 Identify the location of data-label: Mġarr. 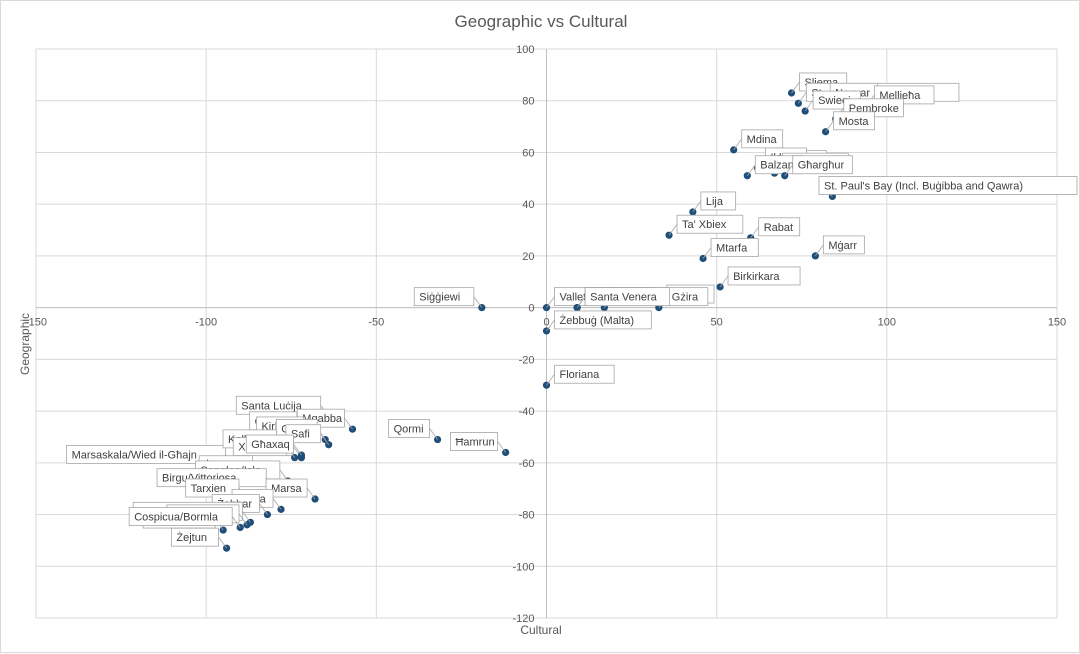
(842, 246).